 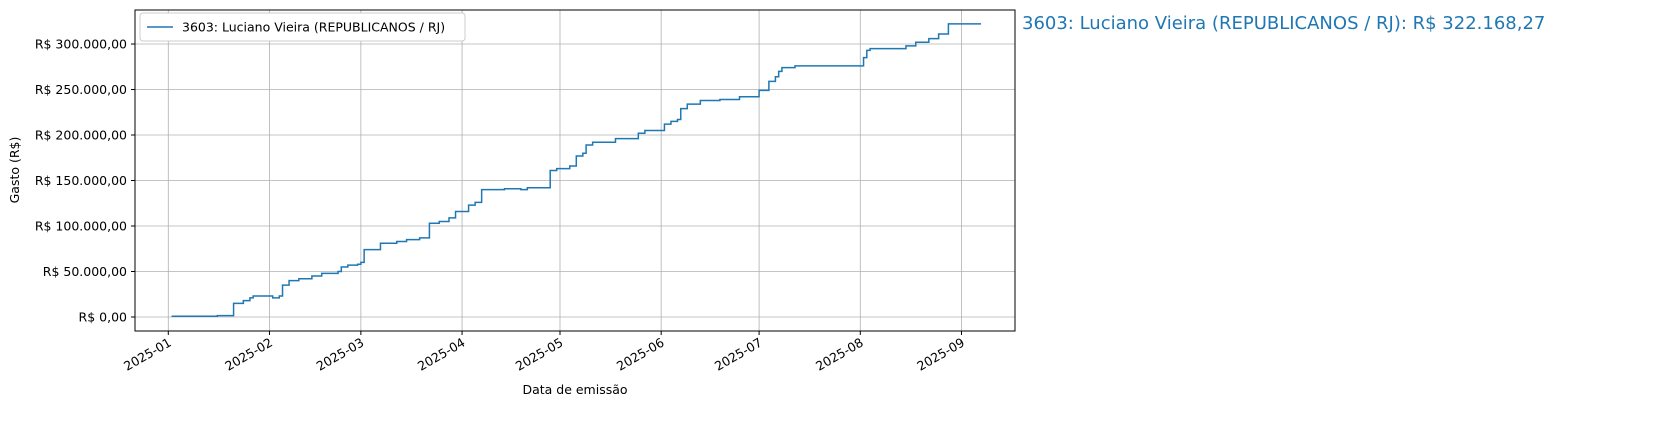 What do you see at coordinates (81, 89) in the screenshot?
I see `y-tick-label: R$ 250.000,00` at bounding box center [81, 89].